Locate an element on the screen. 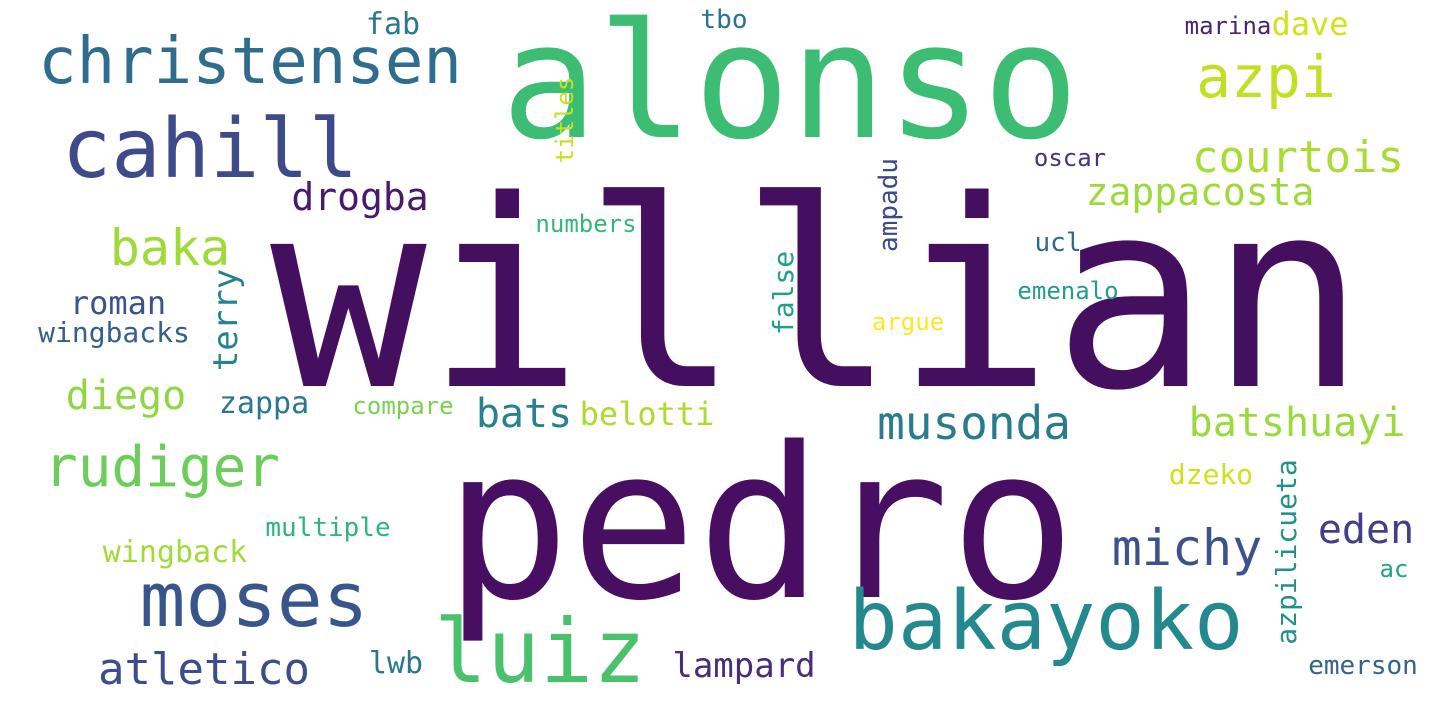  word-fab: fab is located at coordinates (393, 24).